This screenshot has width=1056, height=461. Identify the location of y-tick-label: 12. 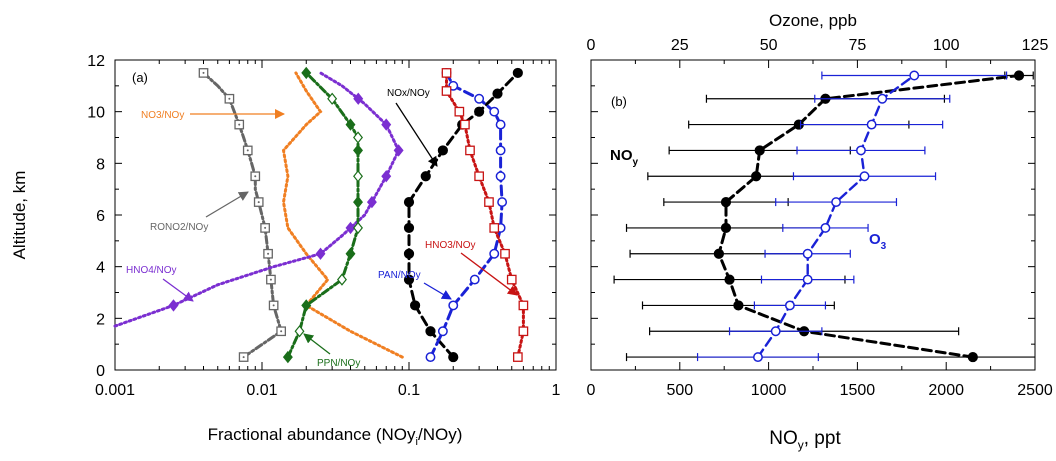
(96, 61).